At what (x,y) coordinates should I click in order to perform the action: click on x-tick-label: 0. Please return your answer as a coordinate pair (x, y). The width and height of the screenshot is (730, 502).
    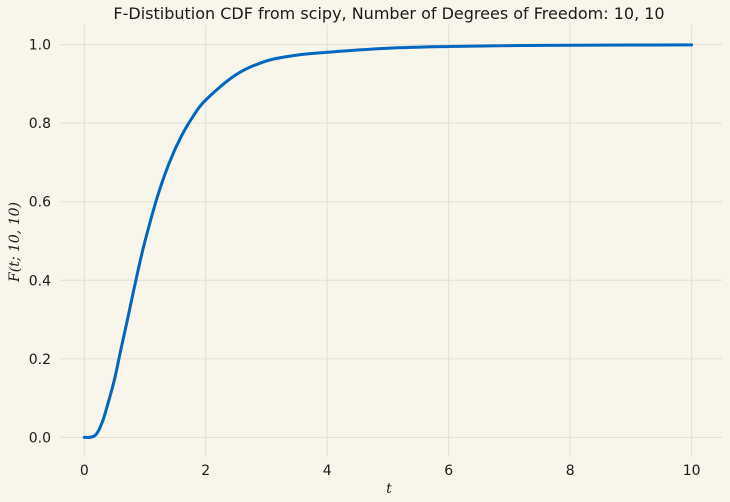
    Looking at the image, I should click on (84, 471).